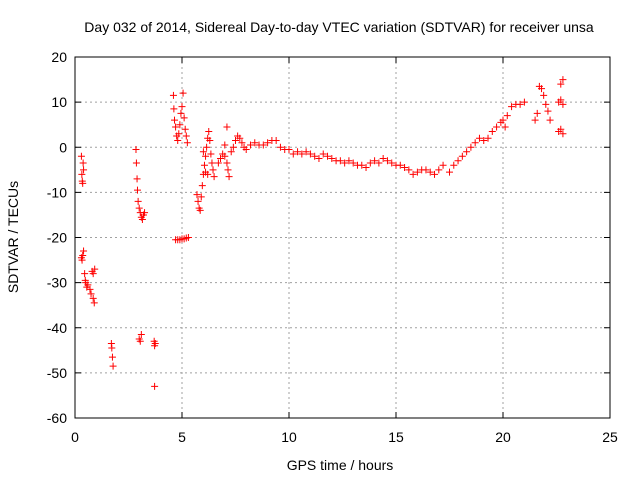 This screenshot has height=480, width=640. Describe the element at coordinates (57, 238) in the screenshot. I see `y-tick-label: -20` at that location.